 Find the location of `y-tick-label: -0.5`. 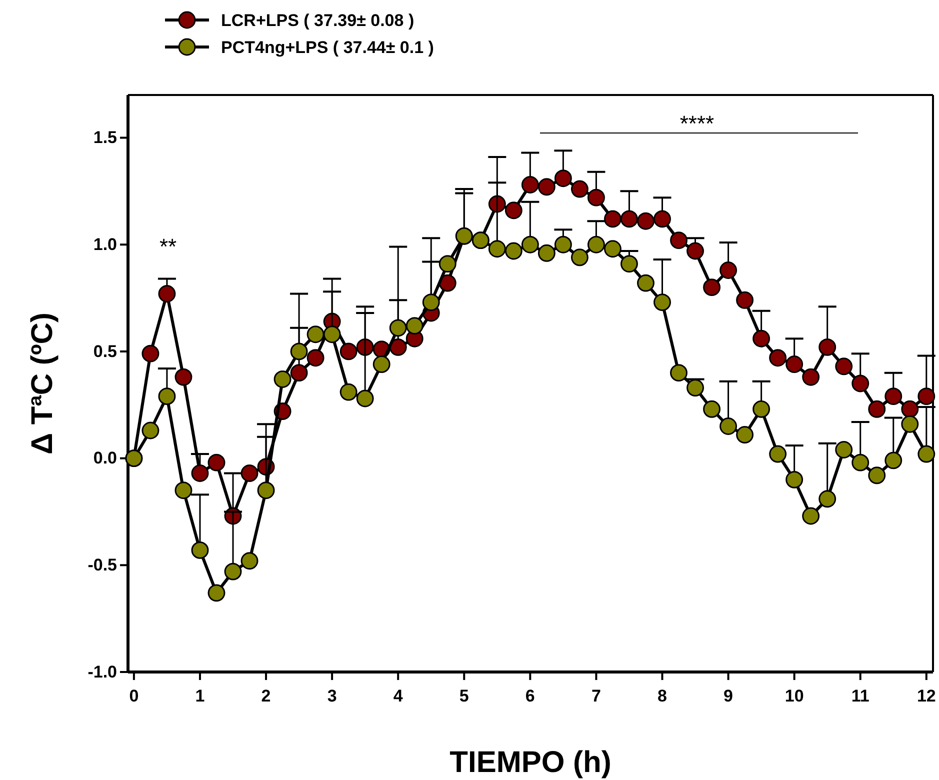

y-tick-label: -0.5 is located at coordinates (102, 565).